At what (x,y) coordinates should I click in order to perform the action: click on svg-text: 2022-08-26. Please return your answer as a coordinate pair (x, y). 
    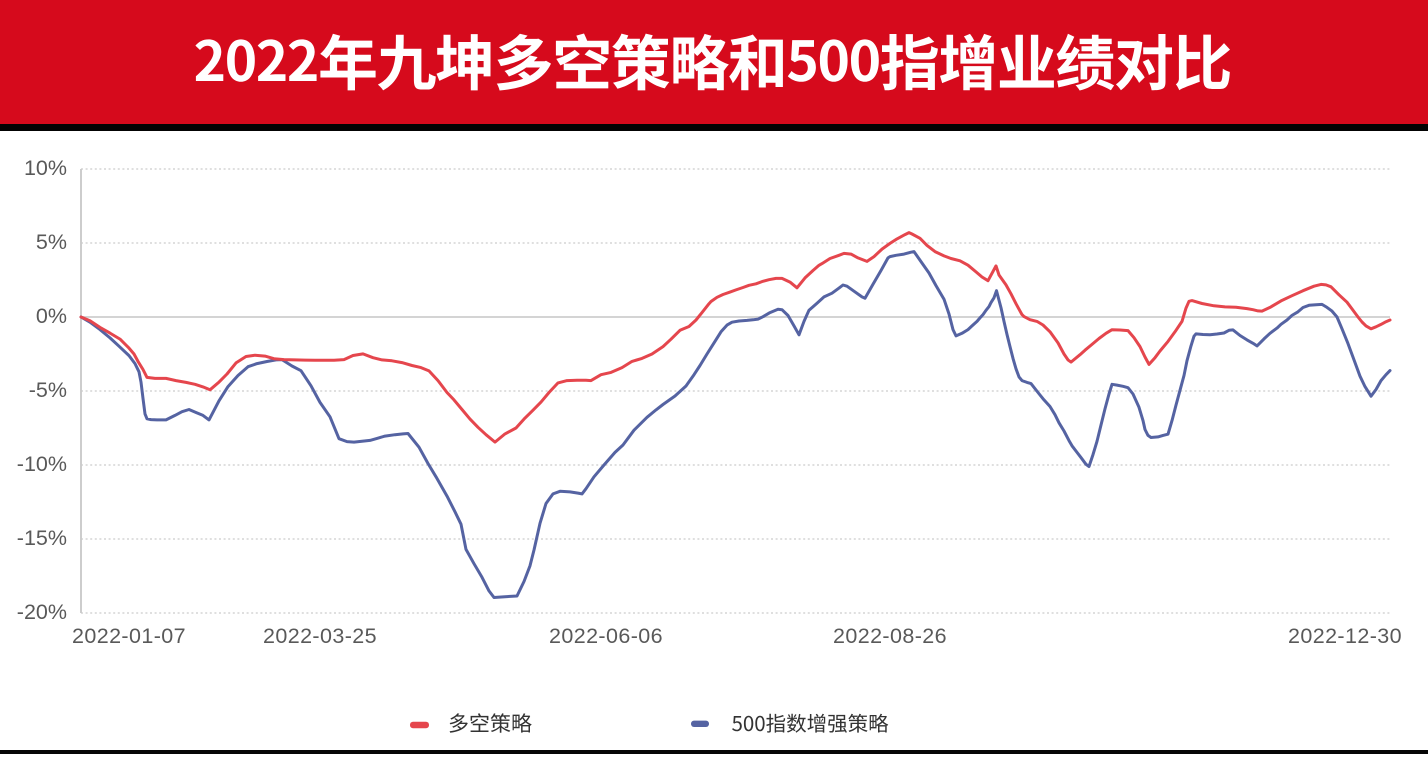
    Looking at the image, I should click on (890, 636).